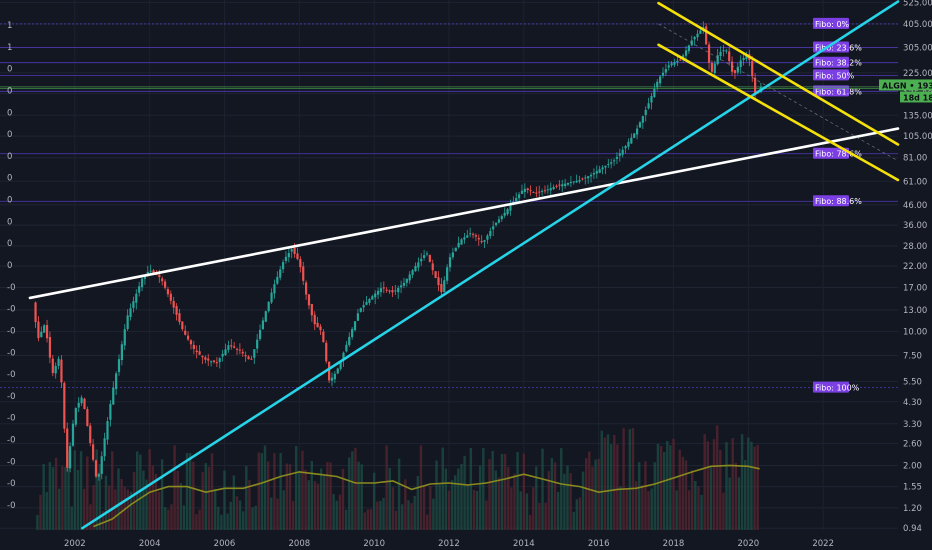  Describe the element at coordinates (599, 544) in the screenshot. I see `x-tick-label: 2016` at that location.